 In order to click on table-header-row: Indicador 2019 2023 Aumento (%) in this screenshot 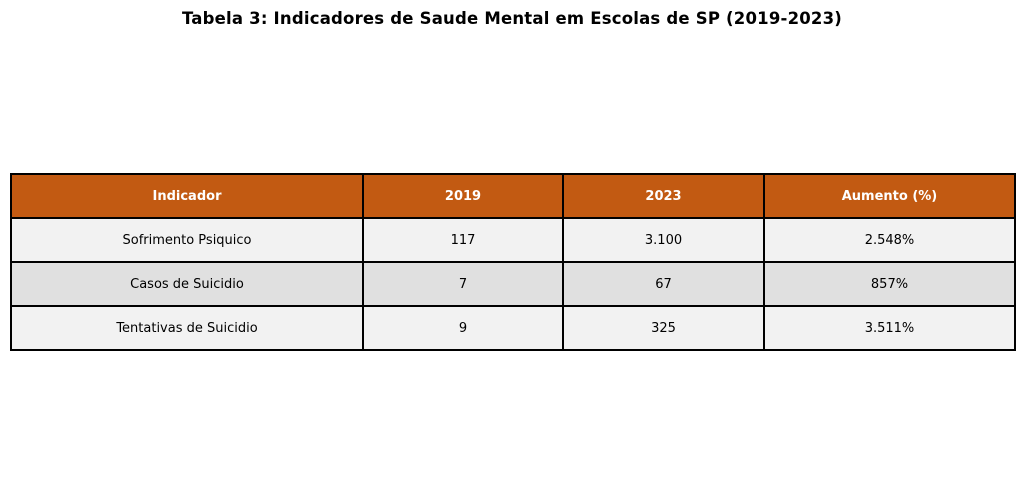, I will do `click(513, 196)`.